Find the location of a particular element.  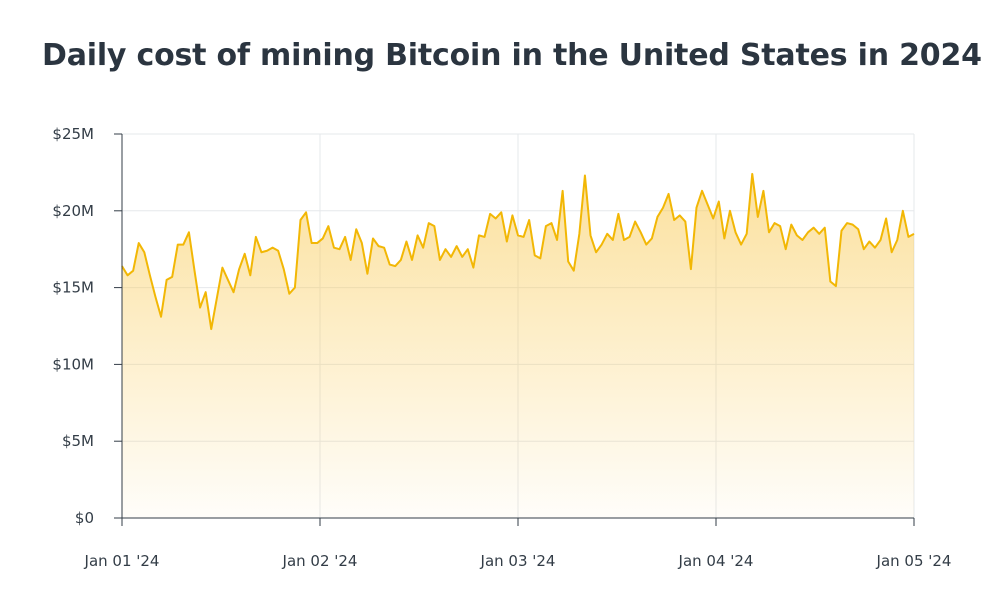

y-tick-label: $20M is located at coordinates (73, 211).